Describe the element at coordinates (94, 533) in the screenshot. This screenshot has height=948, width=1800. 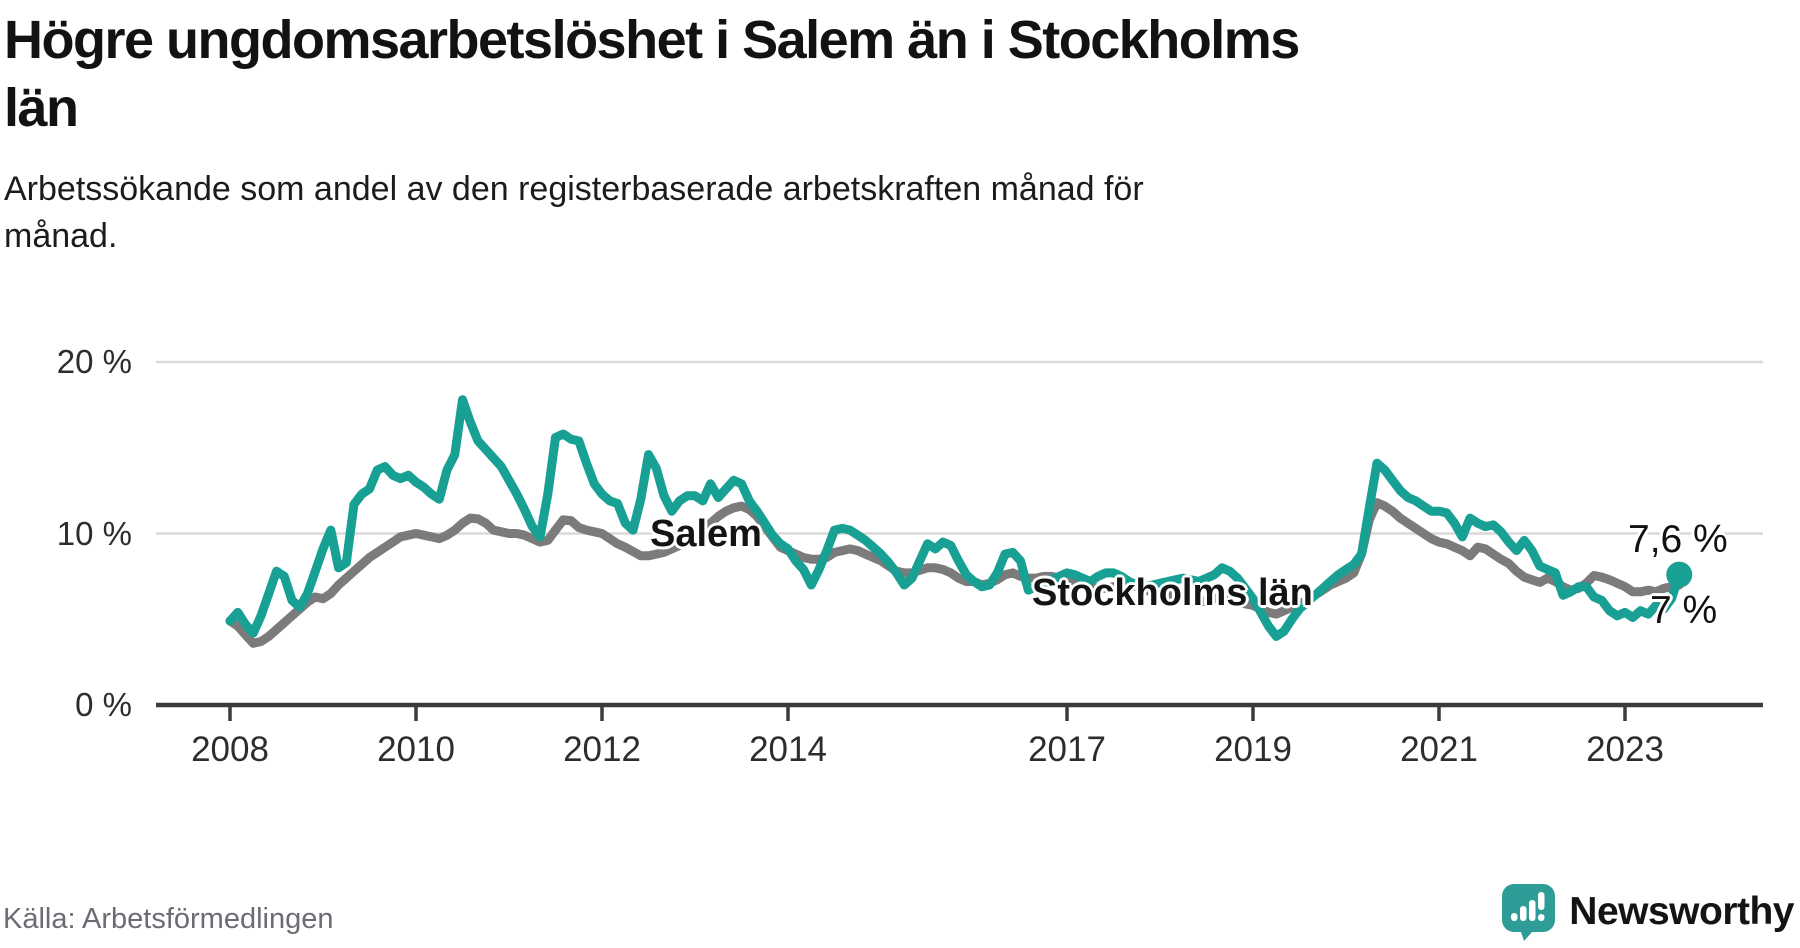
I see `y-axis-label: 10 %` at that location.